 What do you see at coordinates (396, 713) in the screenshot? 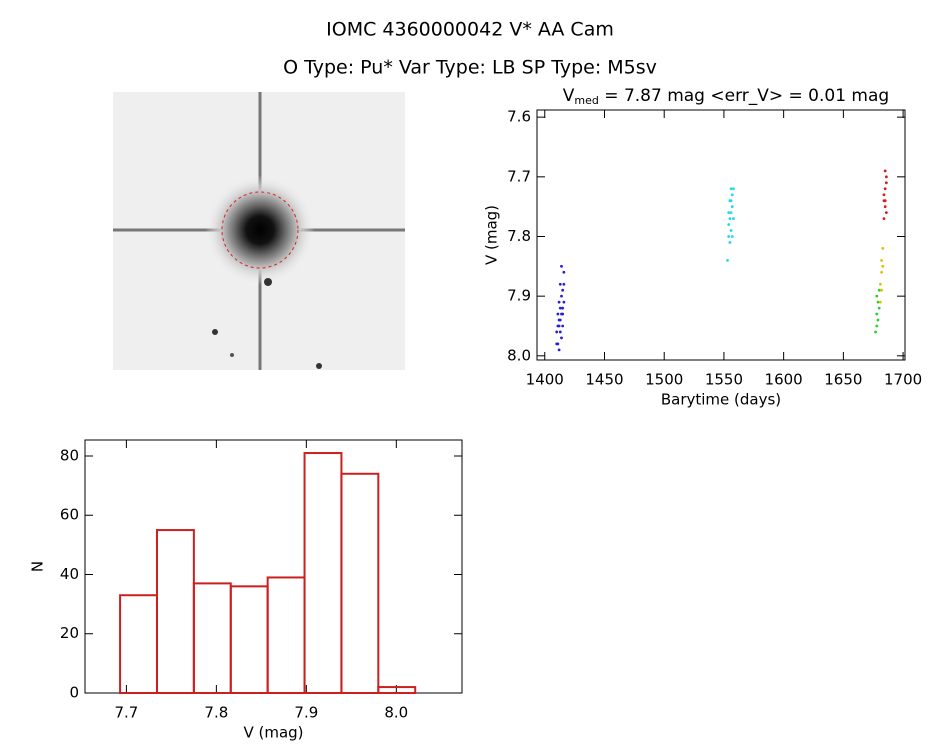
I see `x-tick-label: 8.0` at bounding box center [396, 713].